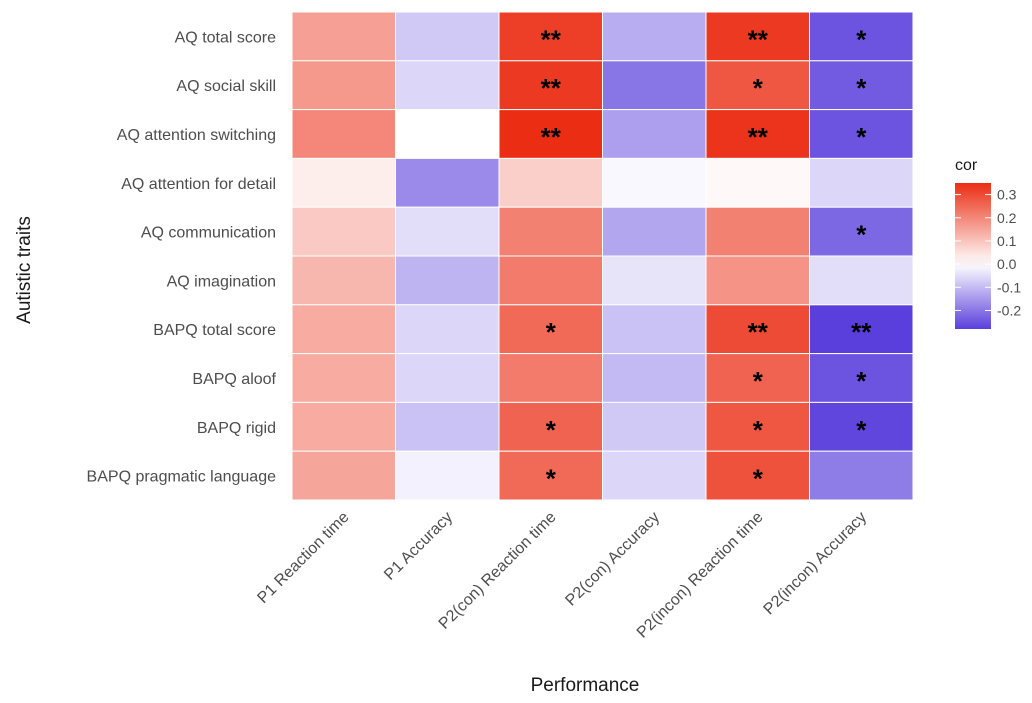  Describe the element at coordinates (1007, 218) in the screenshot. I see `legend-tick-label: 0.2` at that location.